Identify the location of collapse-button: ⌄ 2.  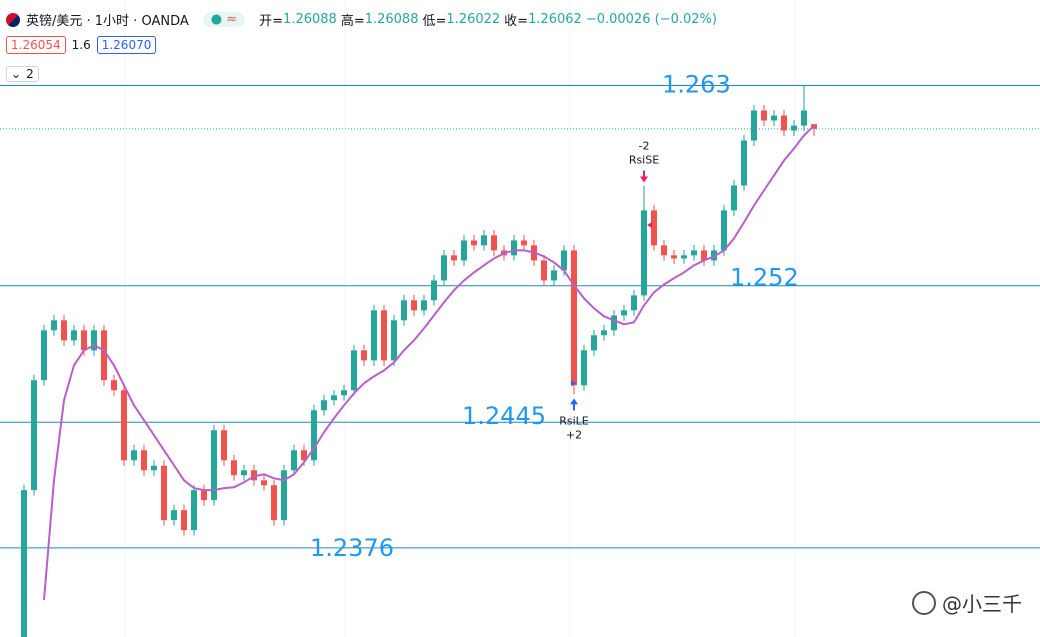
(22, 74).